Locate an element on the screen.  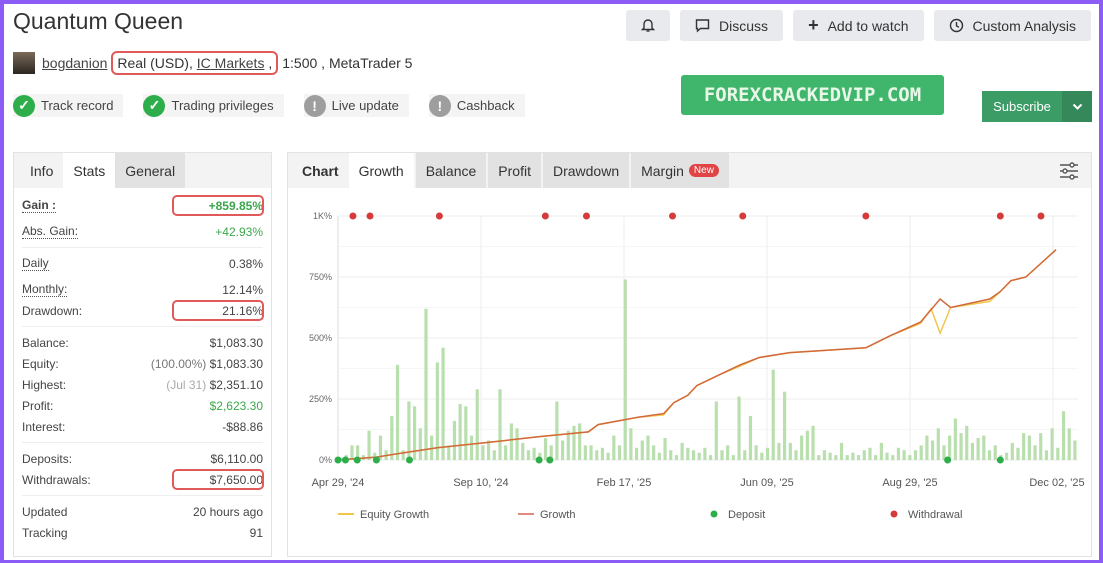
stat-value: $1,083.30 is located at coordinates (236, 342).